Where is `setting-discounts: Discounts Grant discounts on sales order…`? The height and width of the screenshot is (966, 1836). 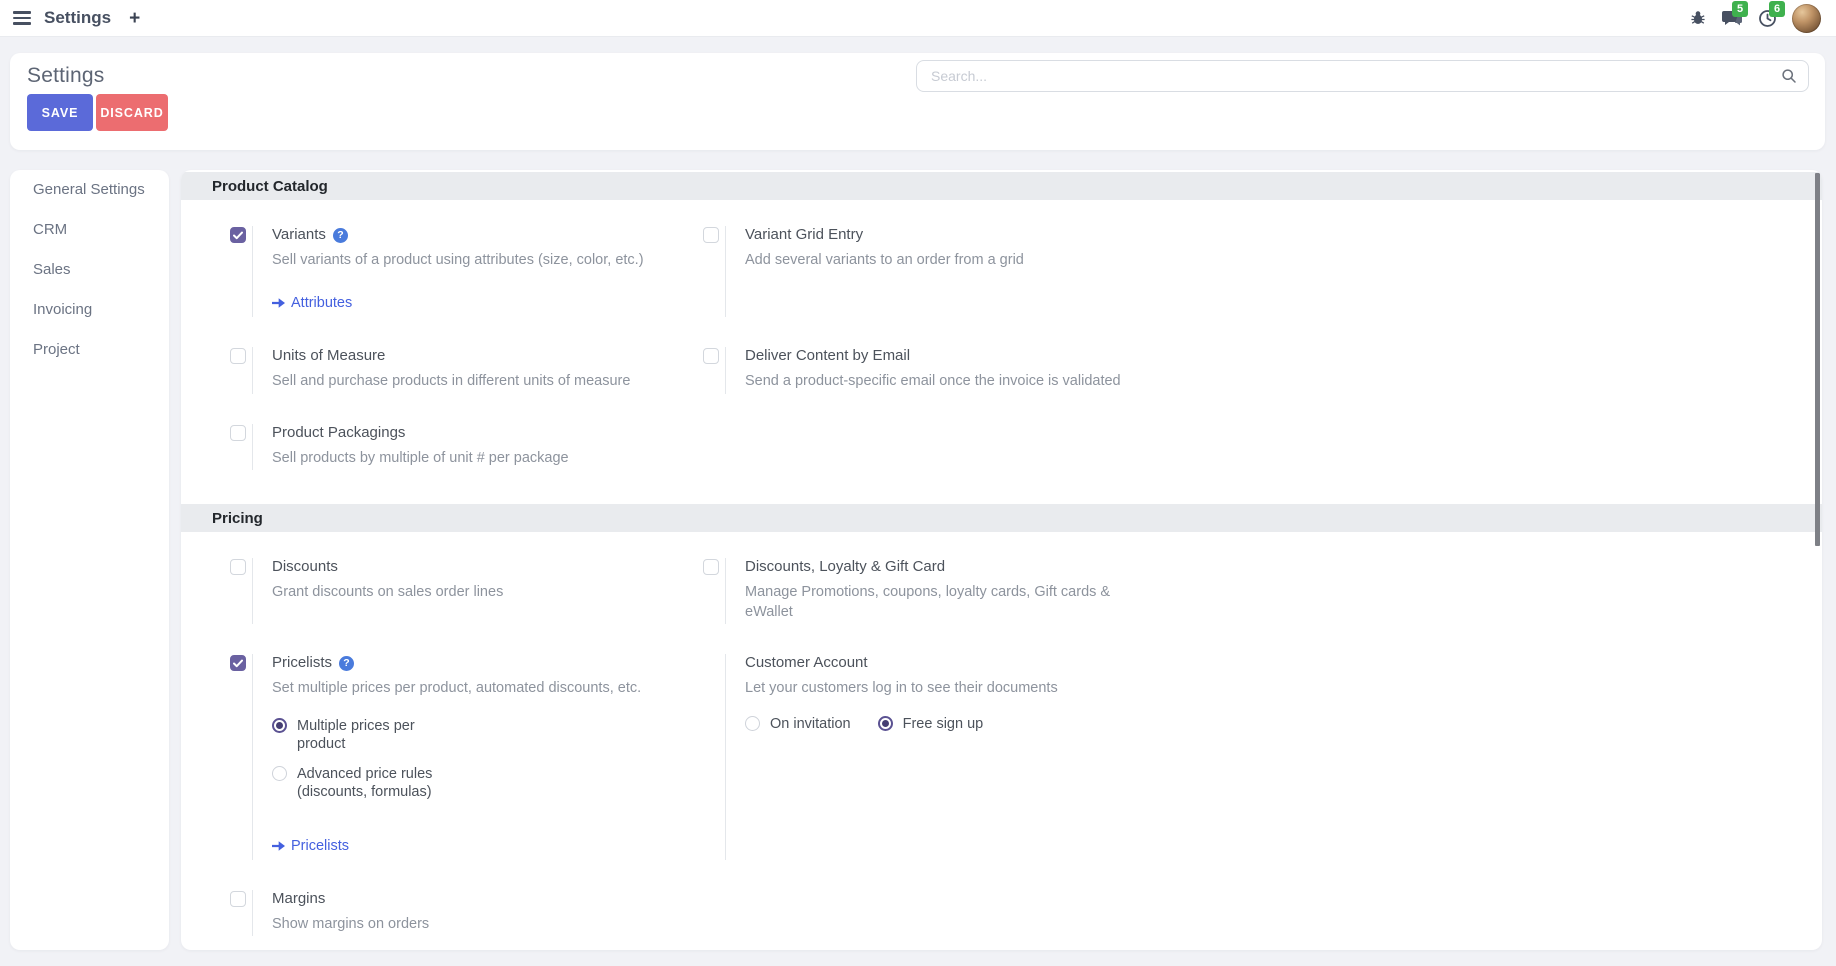
setting-discounts: Discounts Grant discounts on sales order… is located at coordinates (466, 591).